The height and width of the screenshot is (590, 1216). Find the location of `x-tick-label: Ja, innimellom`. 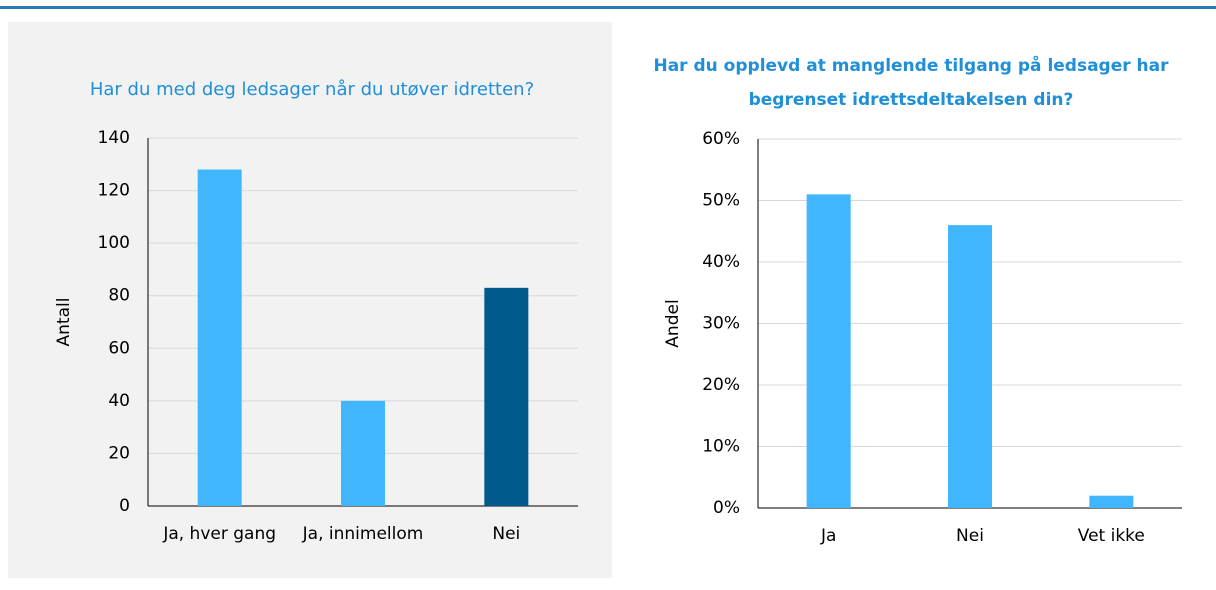

x-tick-label: Ja, innimellom is located at coordinates (363, 534).